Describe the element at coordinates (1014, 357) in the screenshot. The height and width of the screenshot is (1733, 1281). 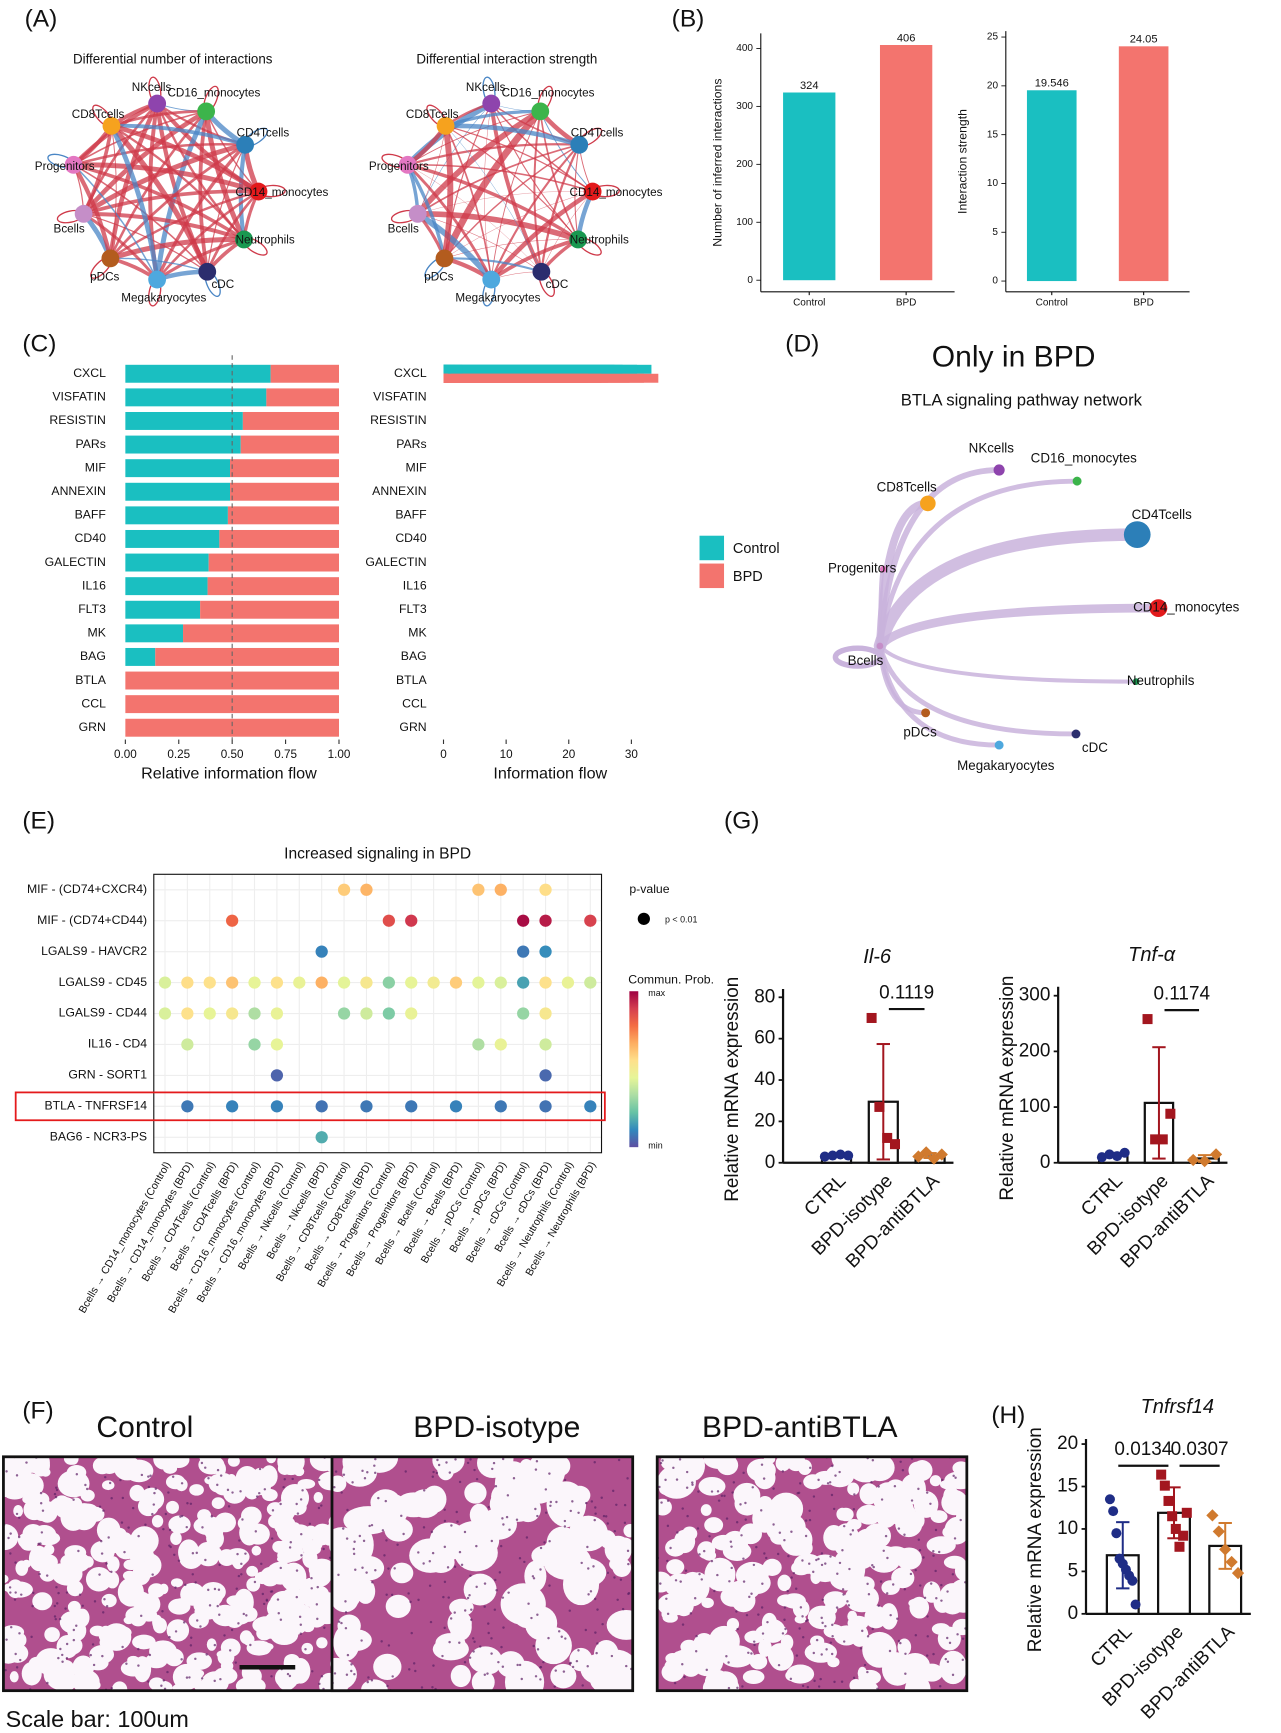
I see `network-title: Only in BPD` at that location.